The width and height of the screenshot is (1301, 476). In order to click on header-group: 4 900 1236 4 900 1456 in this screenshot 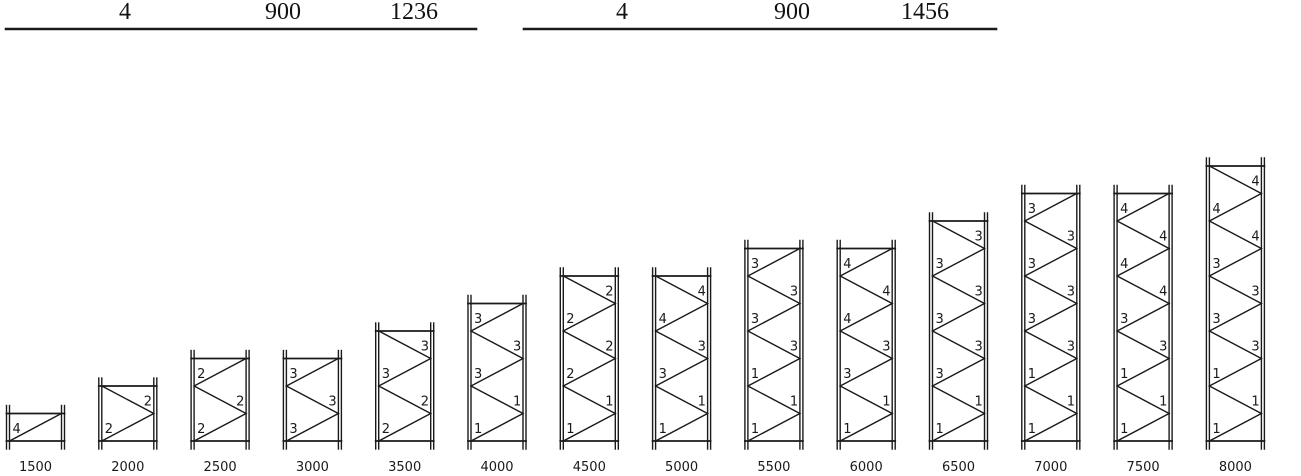, I will do `click(501, 15)`.